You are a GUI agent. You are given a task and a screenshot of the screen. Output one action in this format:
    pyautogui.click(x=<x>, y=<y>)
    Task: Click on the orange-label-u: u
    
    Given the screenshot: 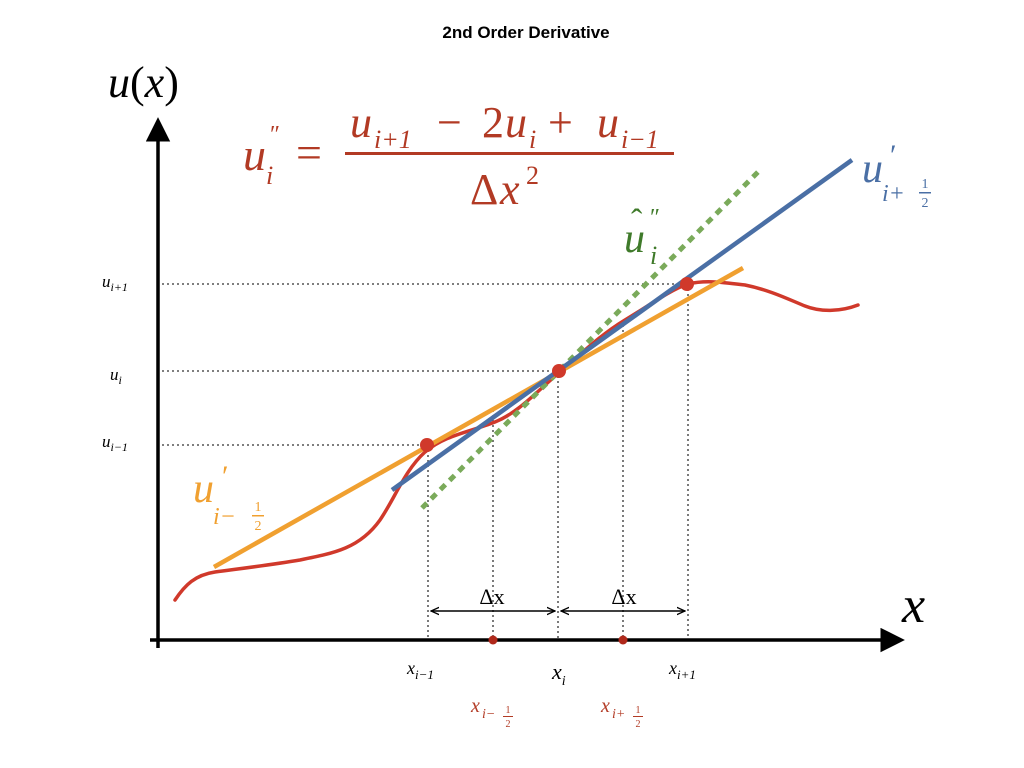 What is the action you would take?
    pyautogui.click(x=203, y=489)
    